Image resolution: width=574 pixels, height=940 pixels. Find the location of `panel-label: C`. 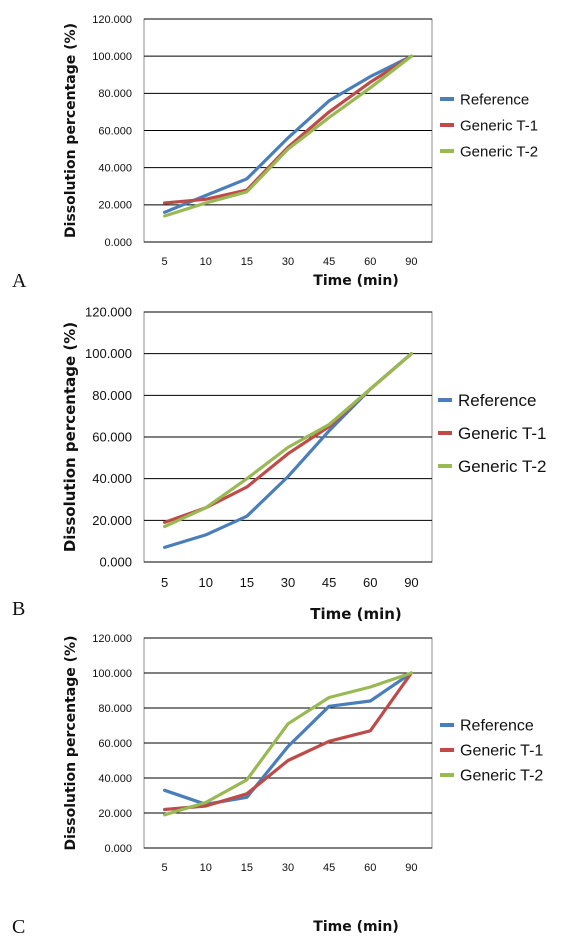

panel-label: C is located at coordinates (18, 927).